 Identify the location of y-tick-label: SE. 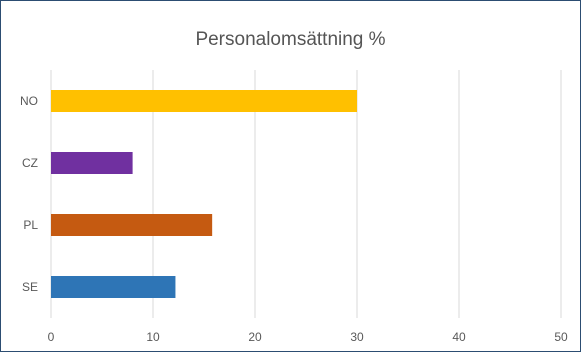
(30, 287).